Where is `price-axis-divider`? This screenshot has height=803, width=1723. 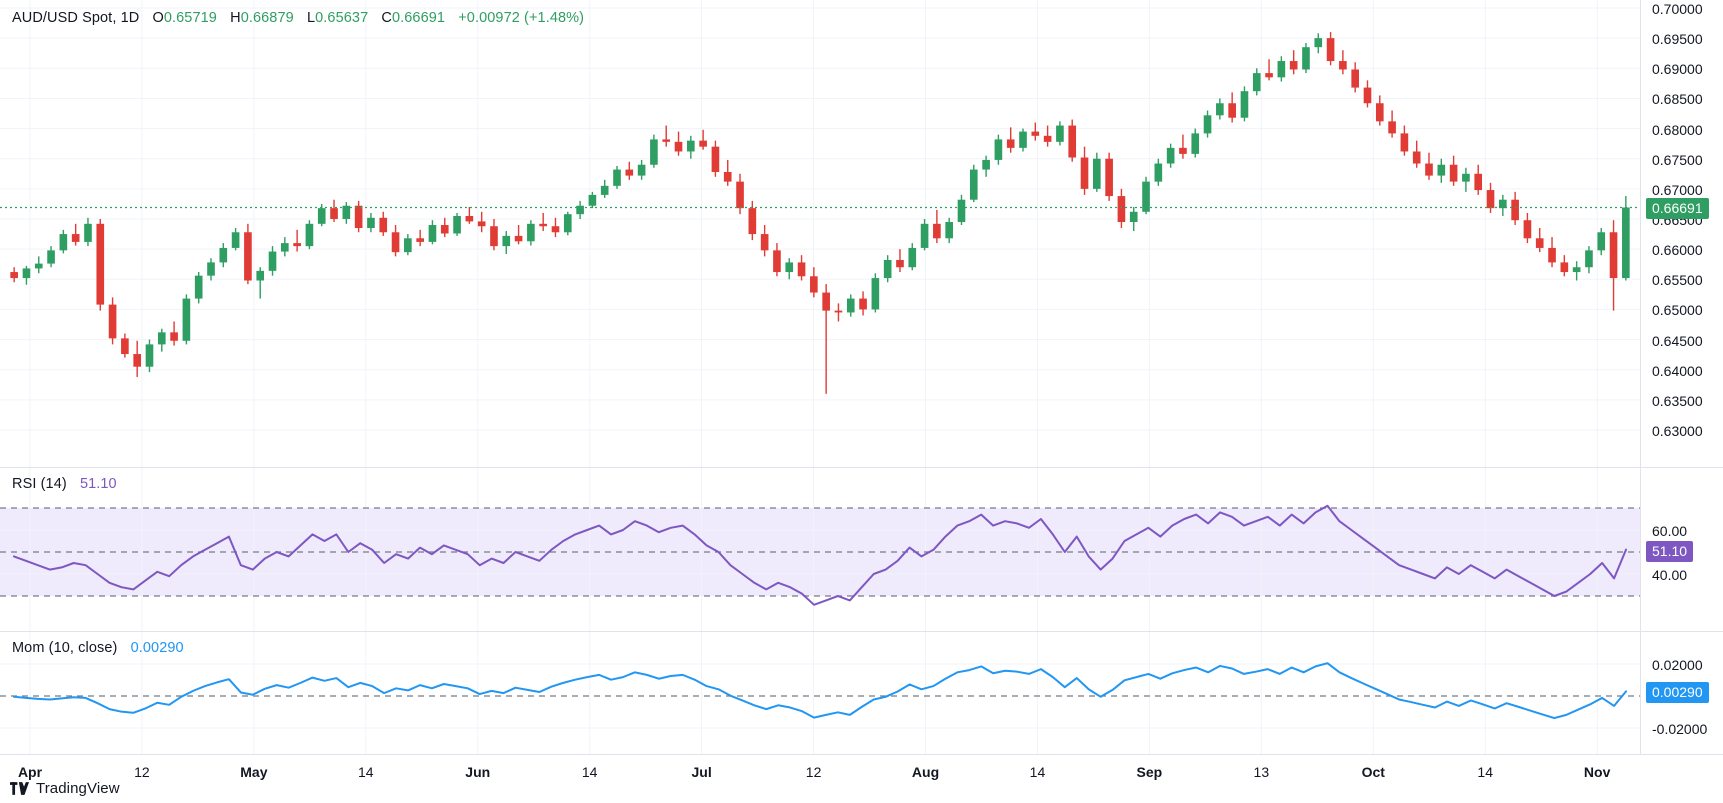 price-axis-divider is located at coordinates (1640, 377).